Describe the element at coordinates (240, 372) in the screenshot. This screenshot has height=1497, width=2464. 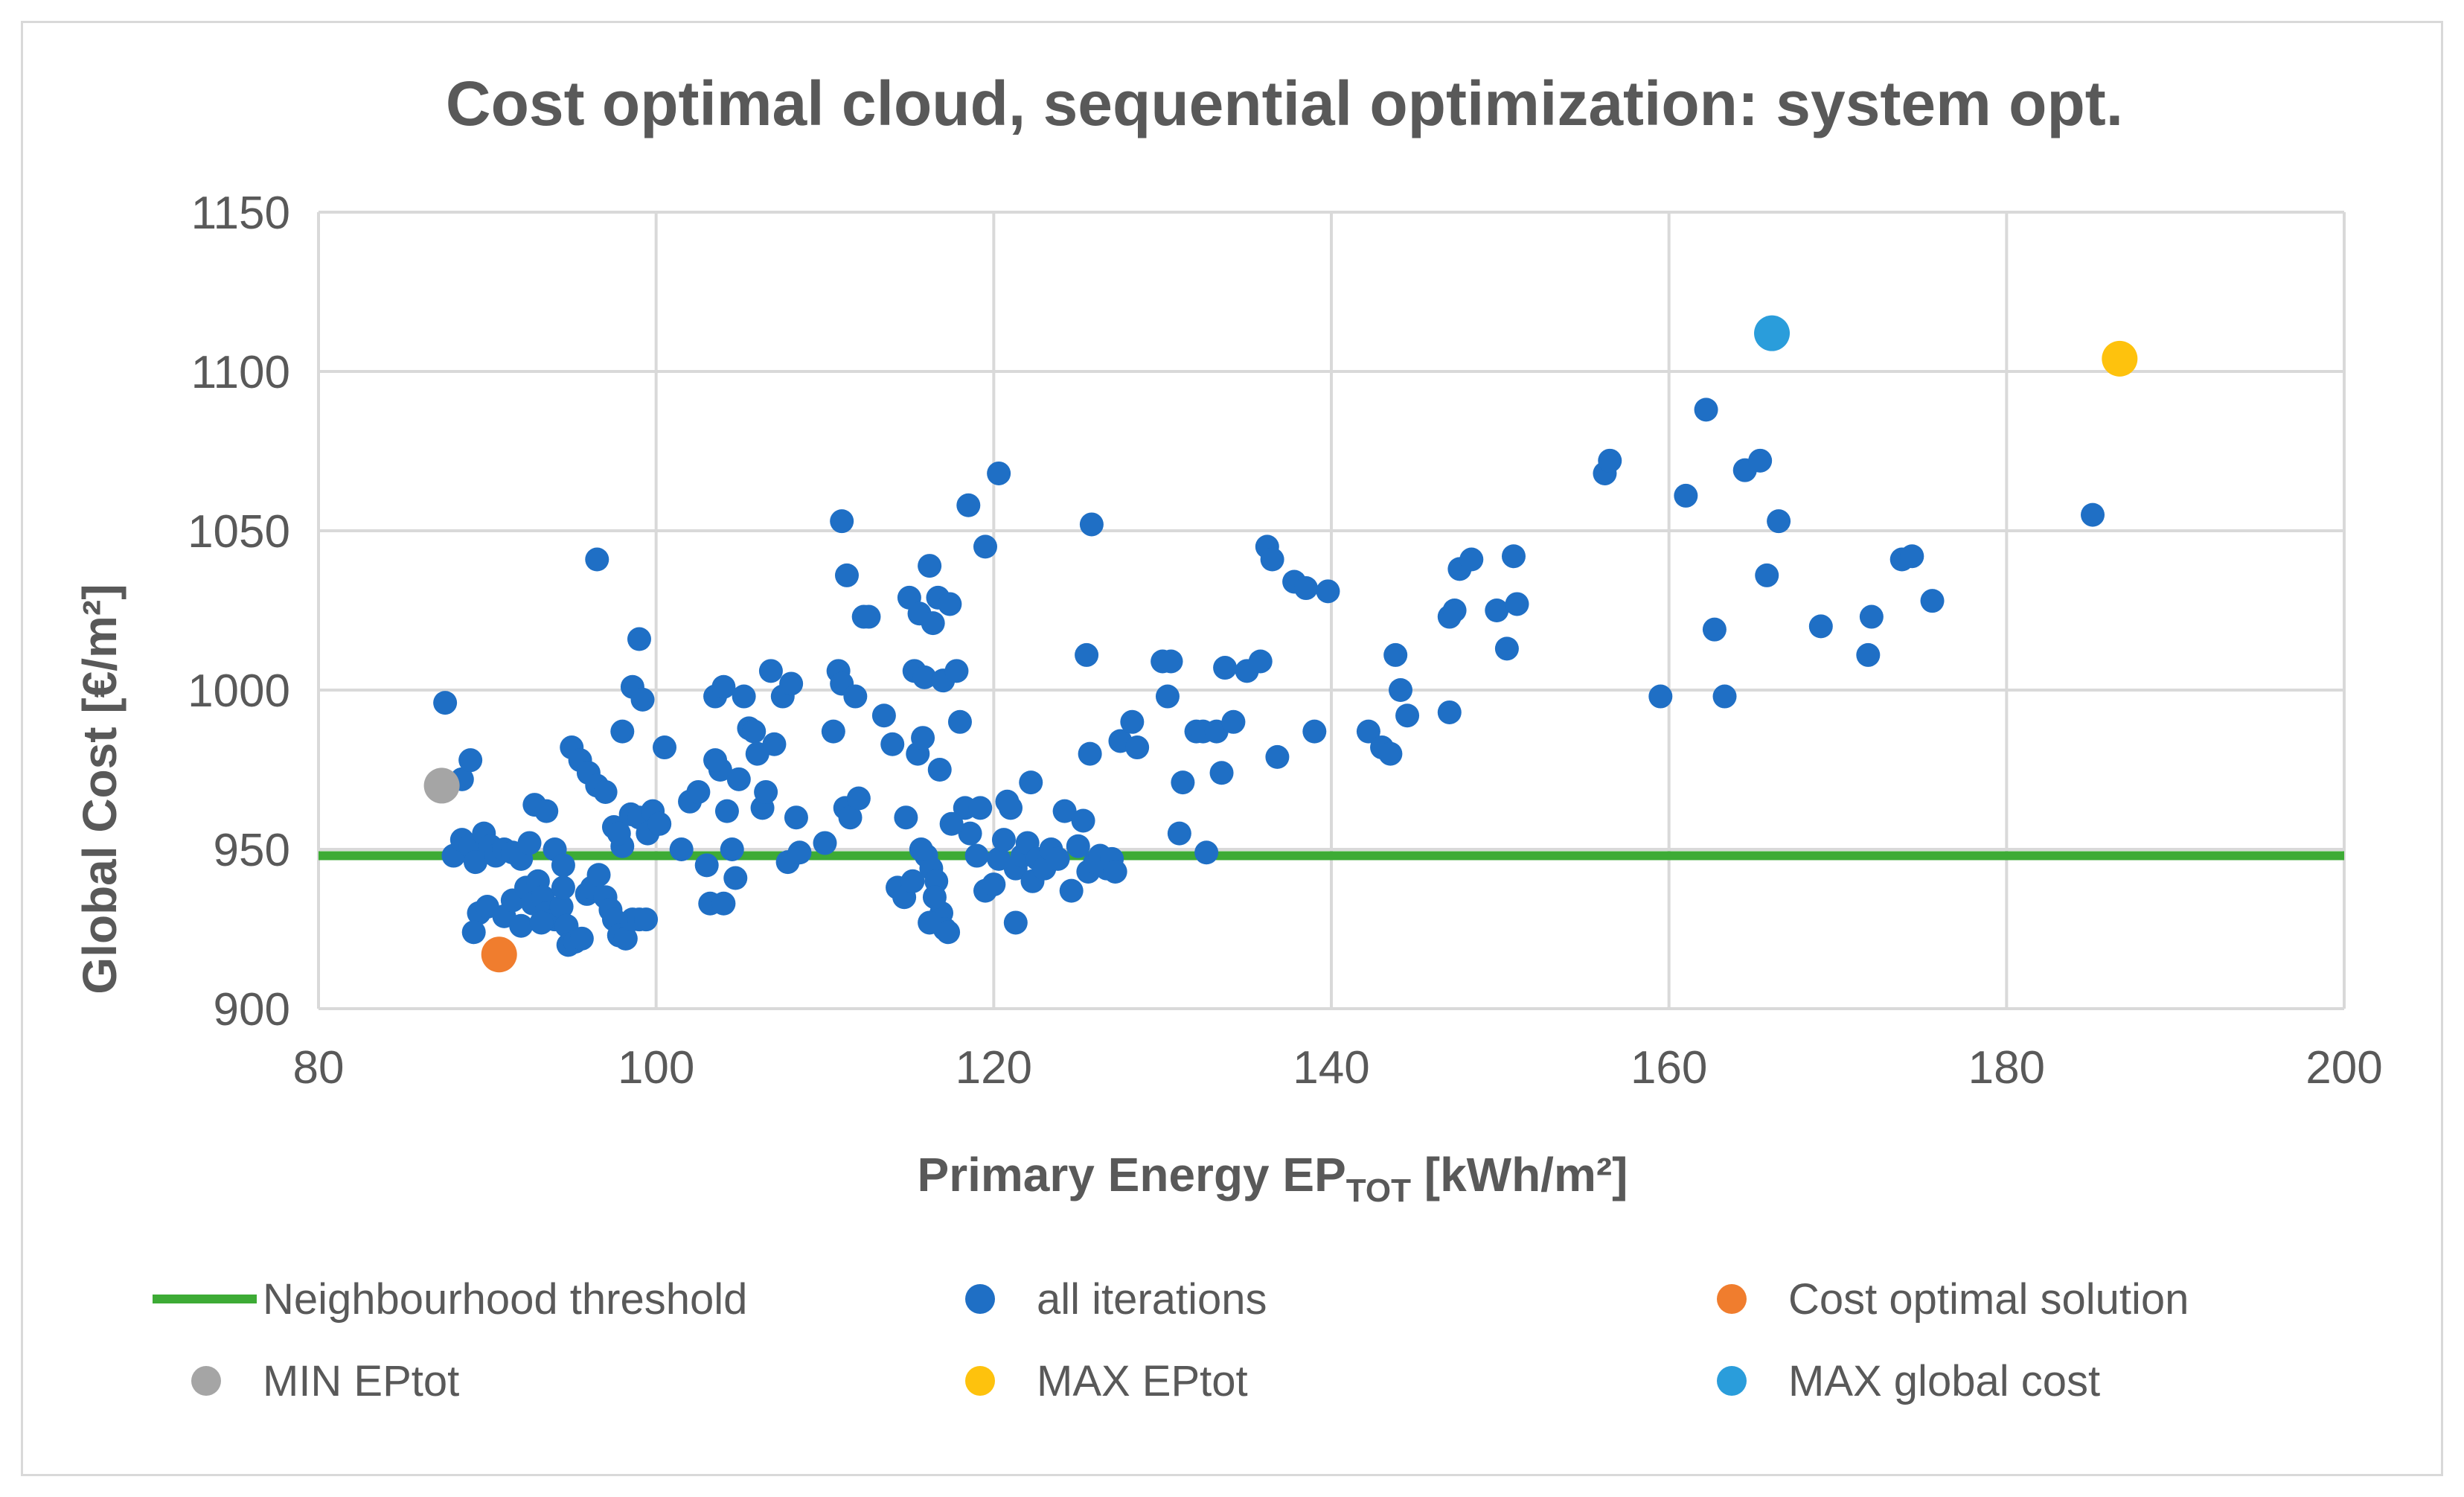
I see `y-tick-label: 1100` at that location.